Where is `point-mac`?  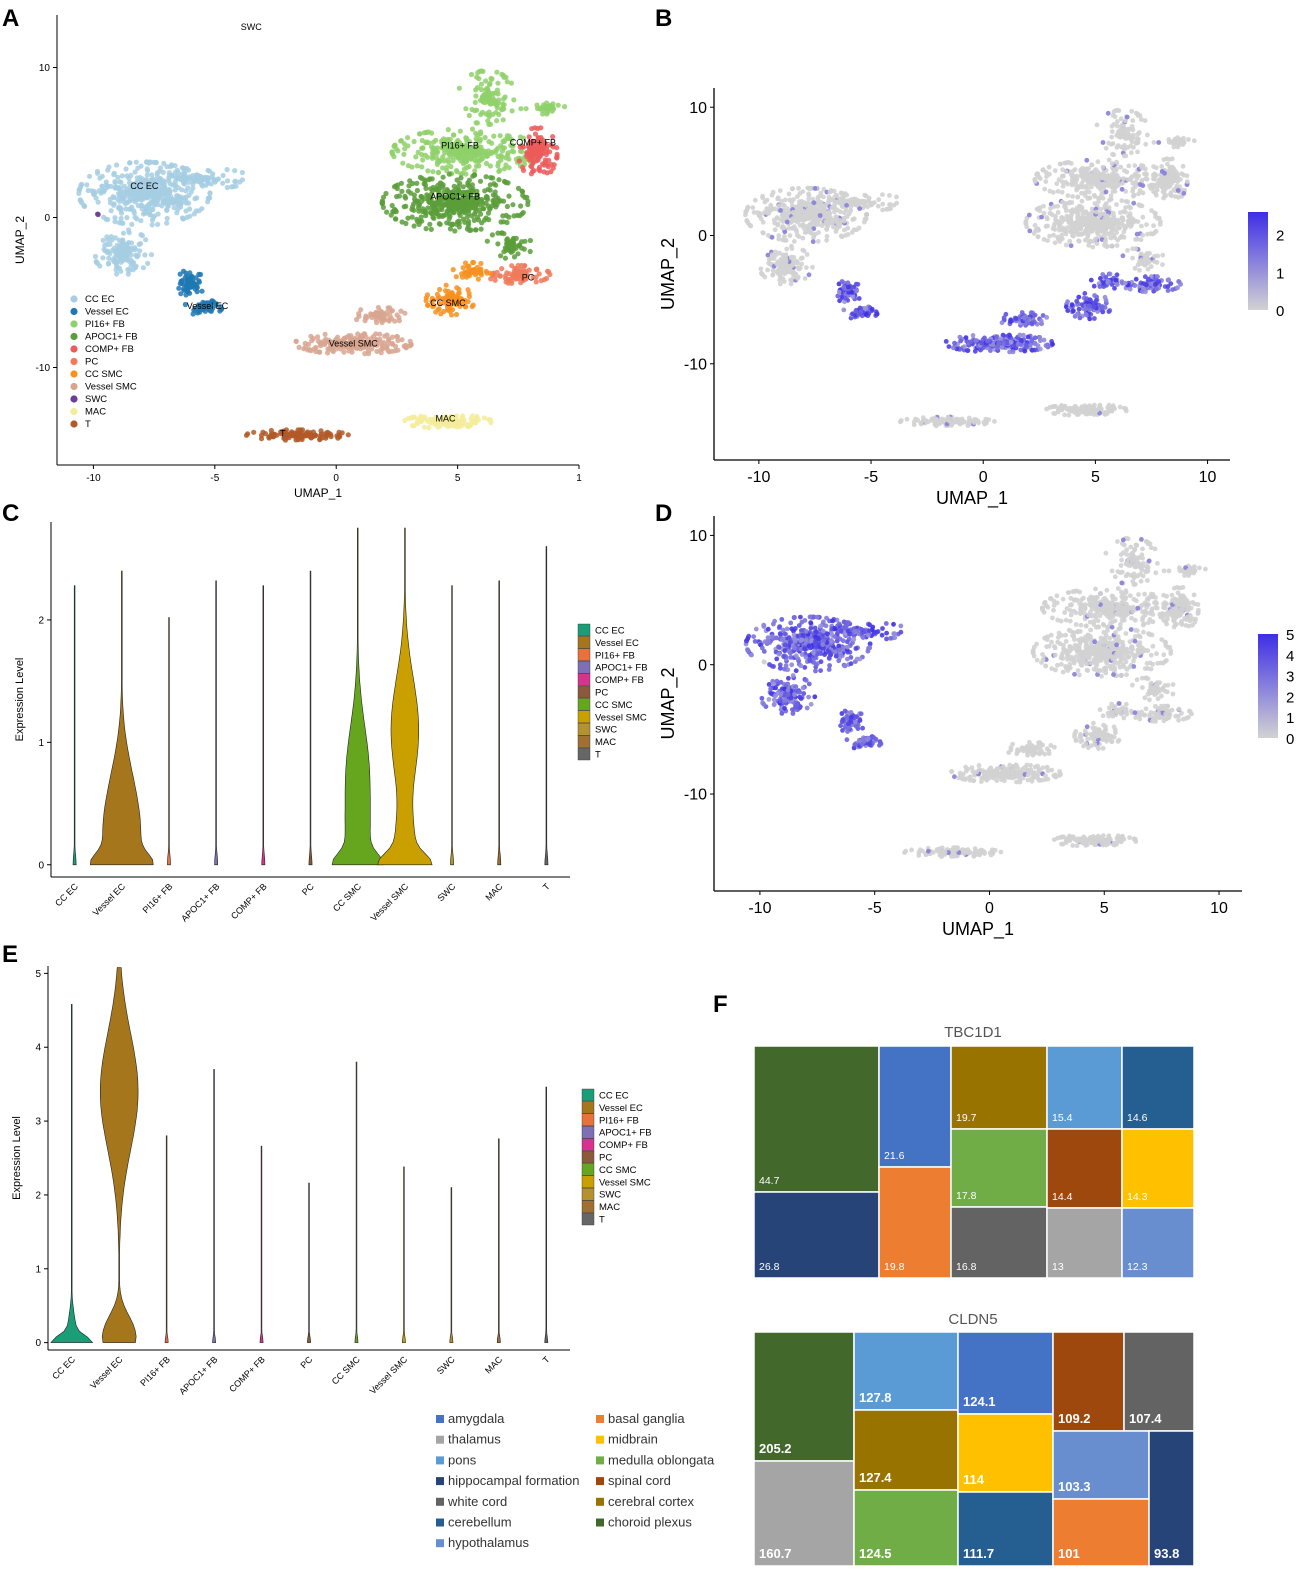
point-mac is located at coordinates (412, 418).